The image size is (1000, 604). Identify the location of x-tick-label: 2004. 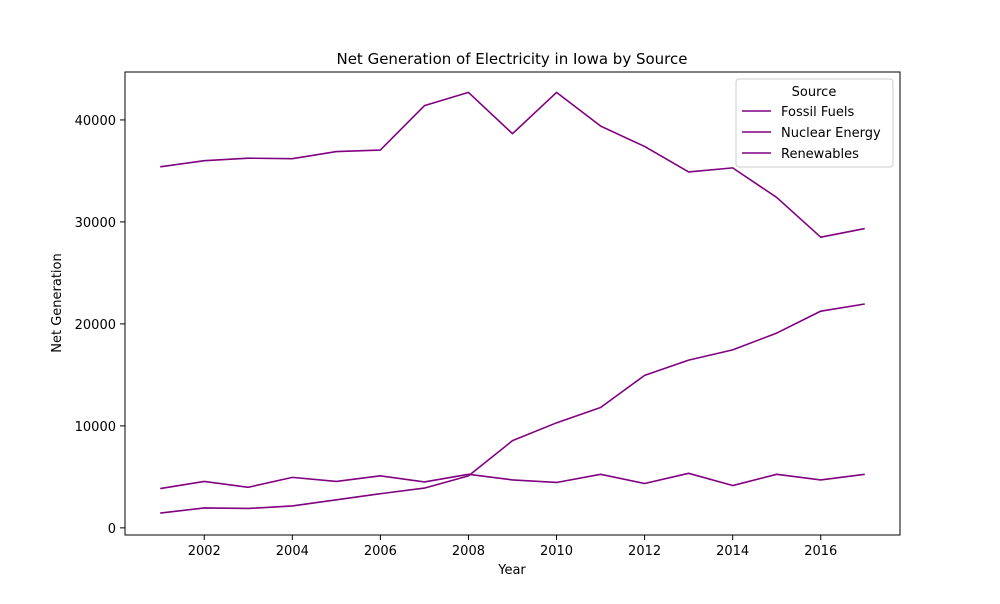
(292, 551).